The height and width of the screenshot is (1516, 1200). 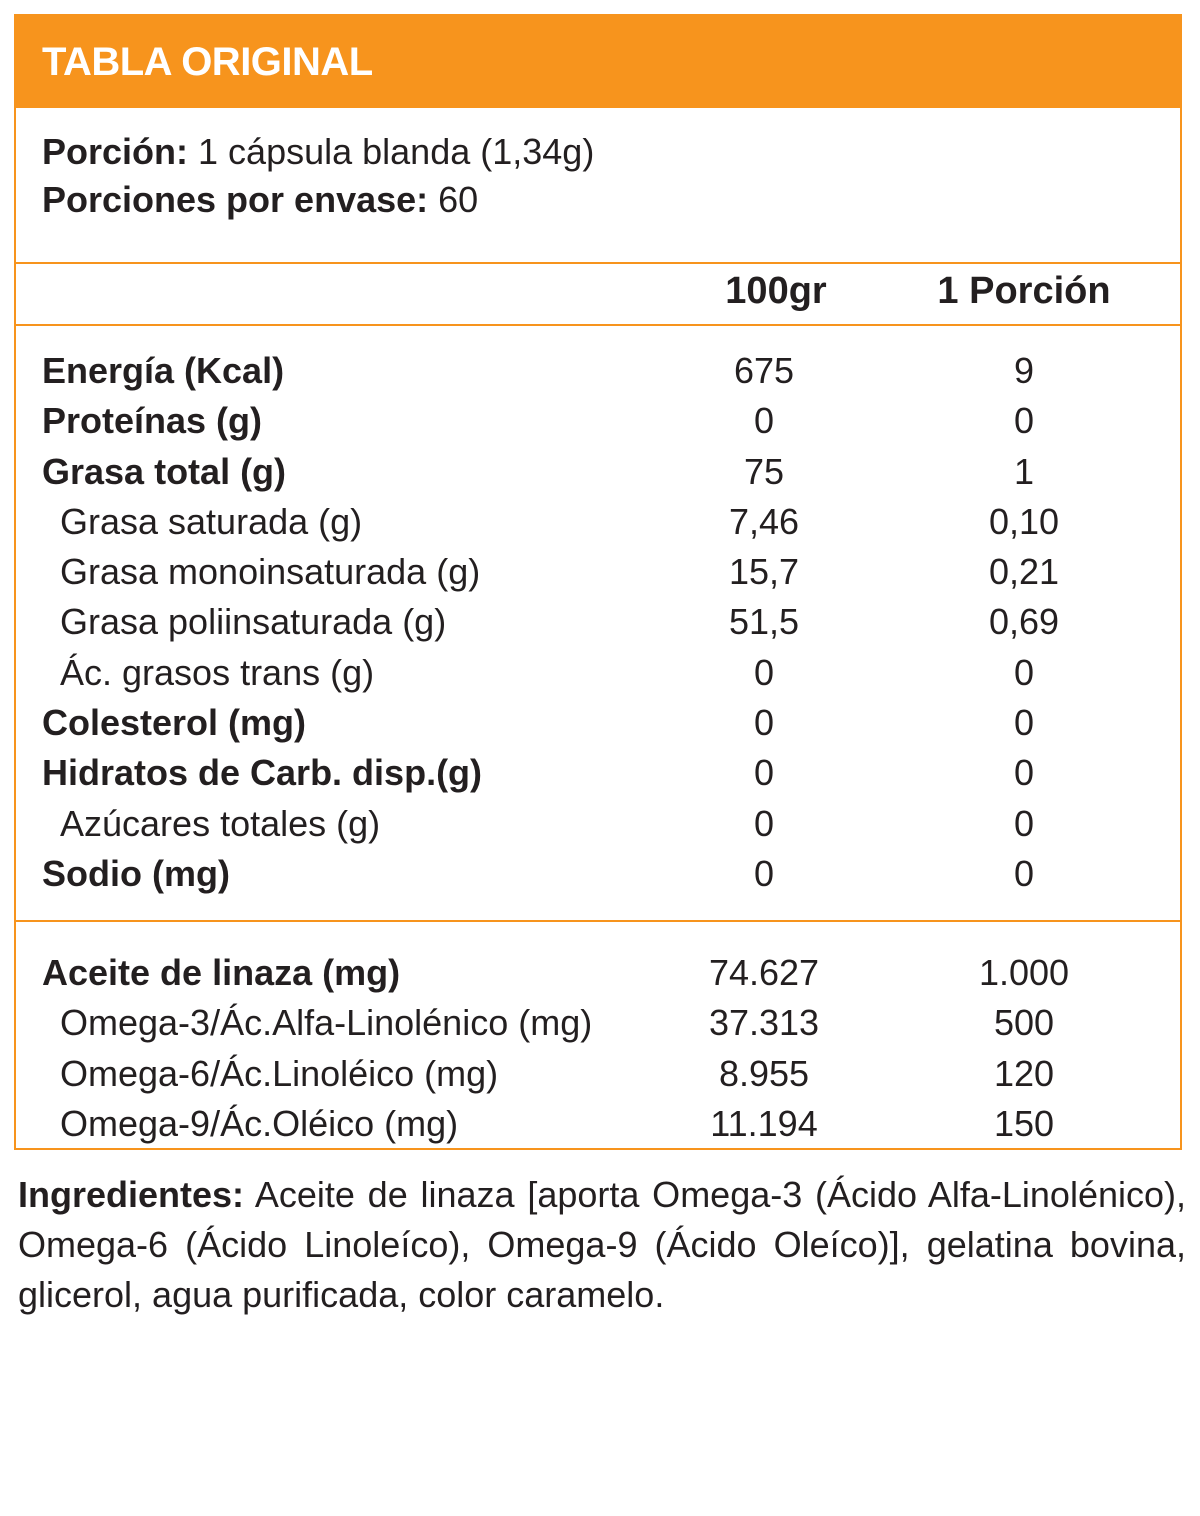 What do you see at coordinates (1024, 572) in the screenshot?
I see `value-portion: 0,21` at bounding box center [1024, 572].